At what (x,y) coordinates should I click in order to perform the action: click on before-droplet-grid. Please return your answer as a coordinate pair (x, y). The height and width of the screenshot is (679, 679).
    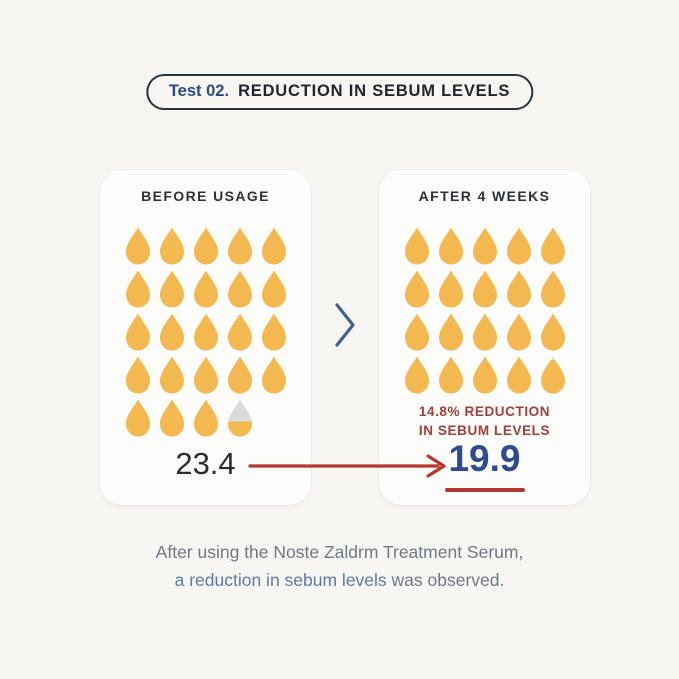
    Looking at the image, I should click on (206, 332).